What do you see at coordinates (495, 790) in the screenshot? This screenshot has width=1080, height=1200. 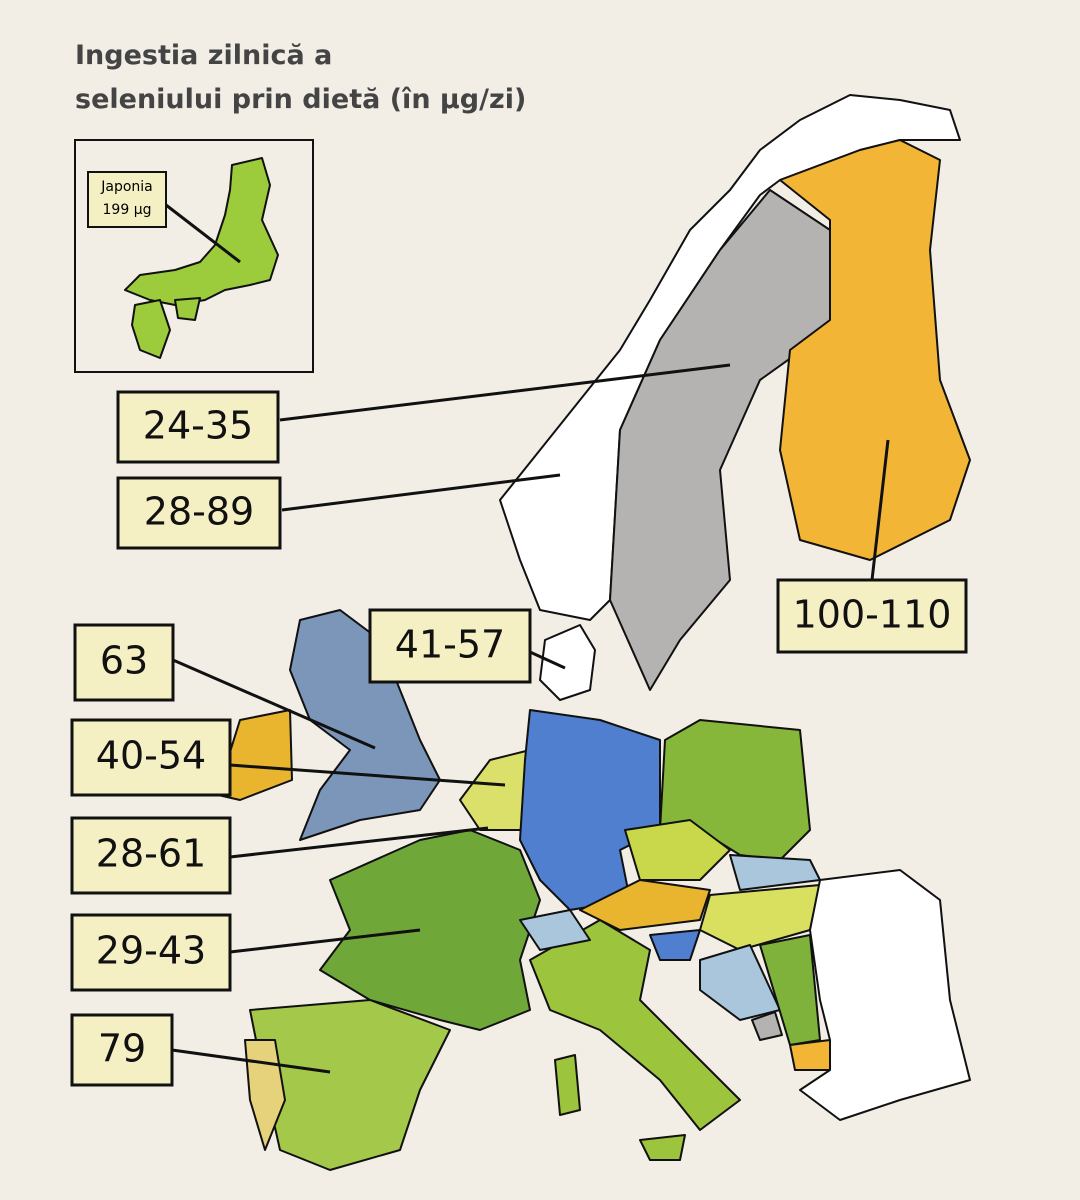 I see `benelux` at bounding box center [495, 790].